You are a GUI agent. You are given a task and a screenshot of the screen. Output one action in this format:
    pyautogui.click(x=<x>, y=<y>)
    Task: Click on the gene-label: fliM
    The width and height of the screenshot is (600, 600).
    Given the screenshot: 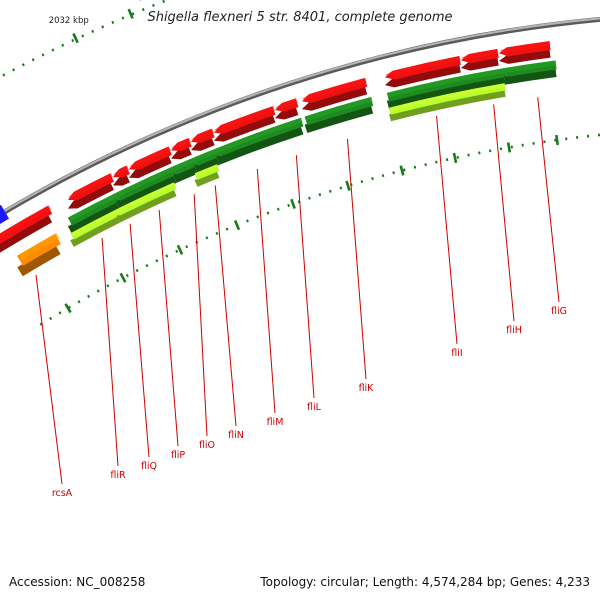 What is the action you would take?
    pyautogui.click(x=275, y=422)
    